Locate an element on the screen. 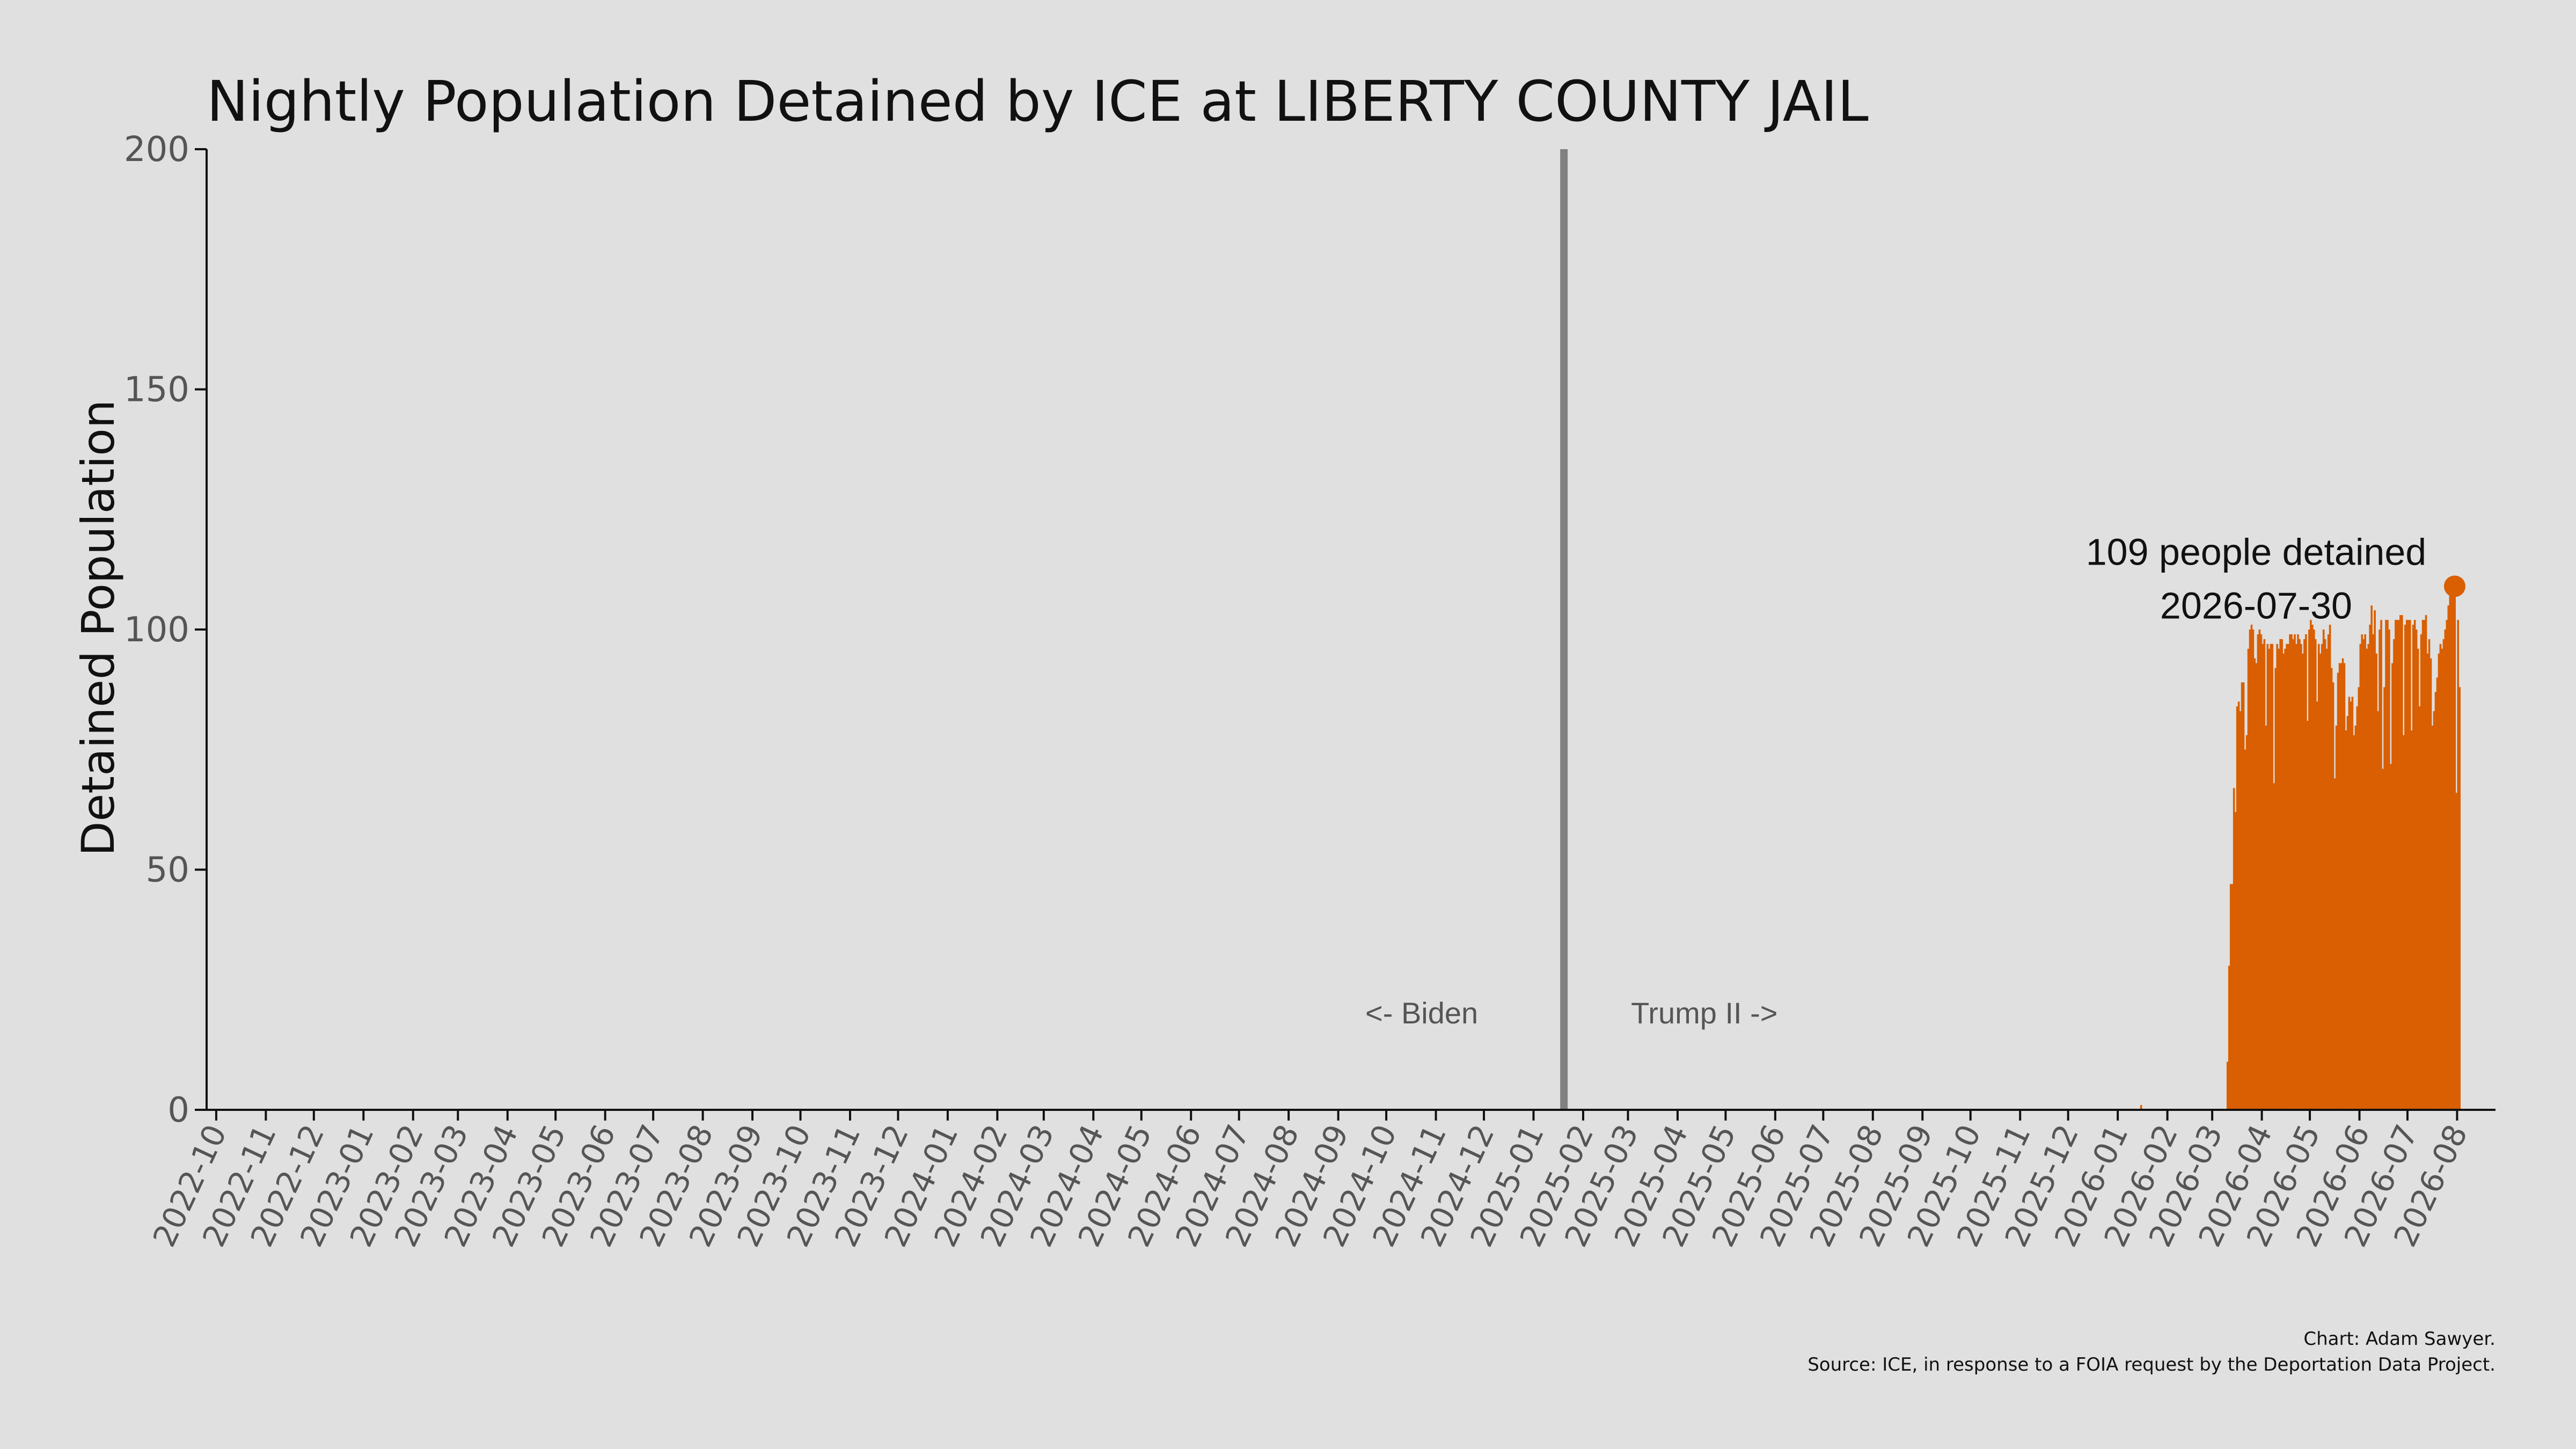  y-tick-label: 200 is located at coordinates (156, 150).